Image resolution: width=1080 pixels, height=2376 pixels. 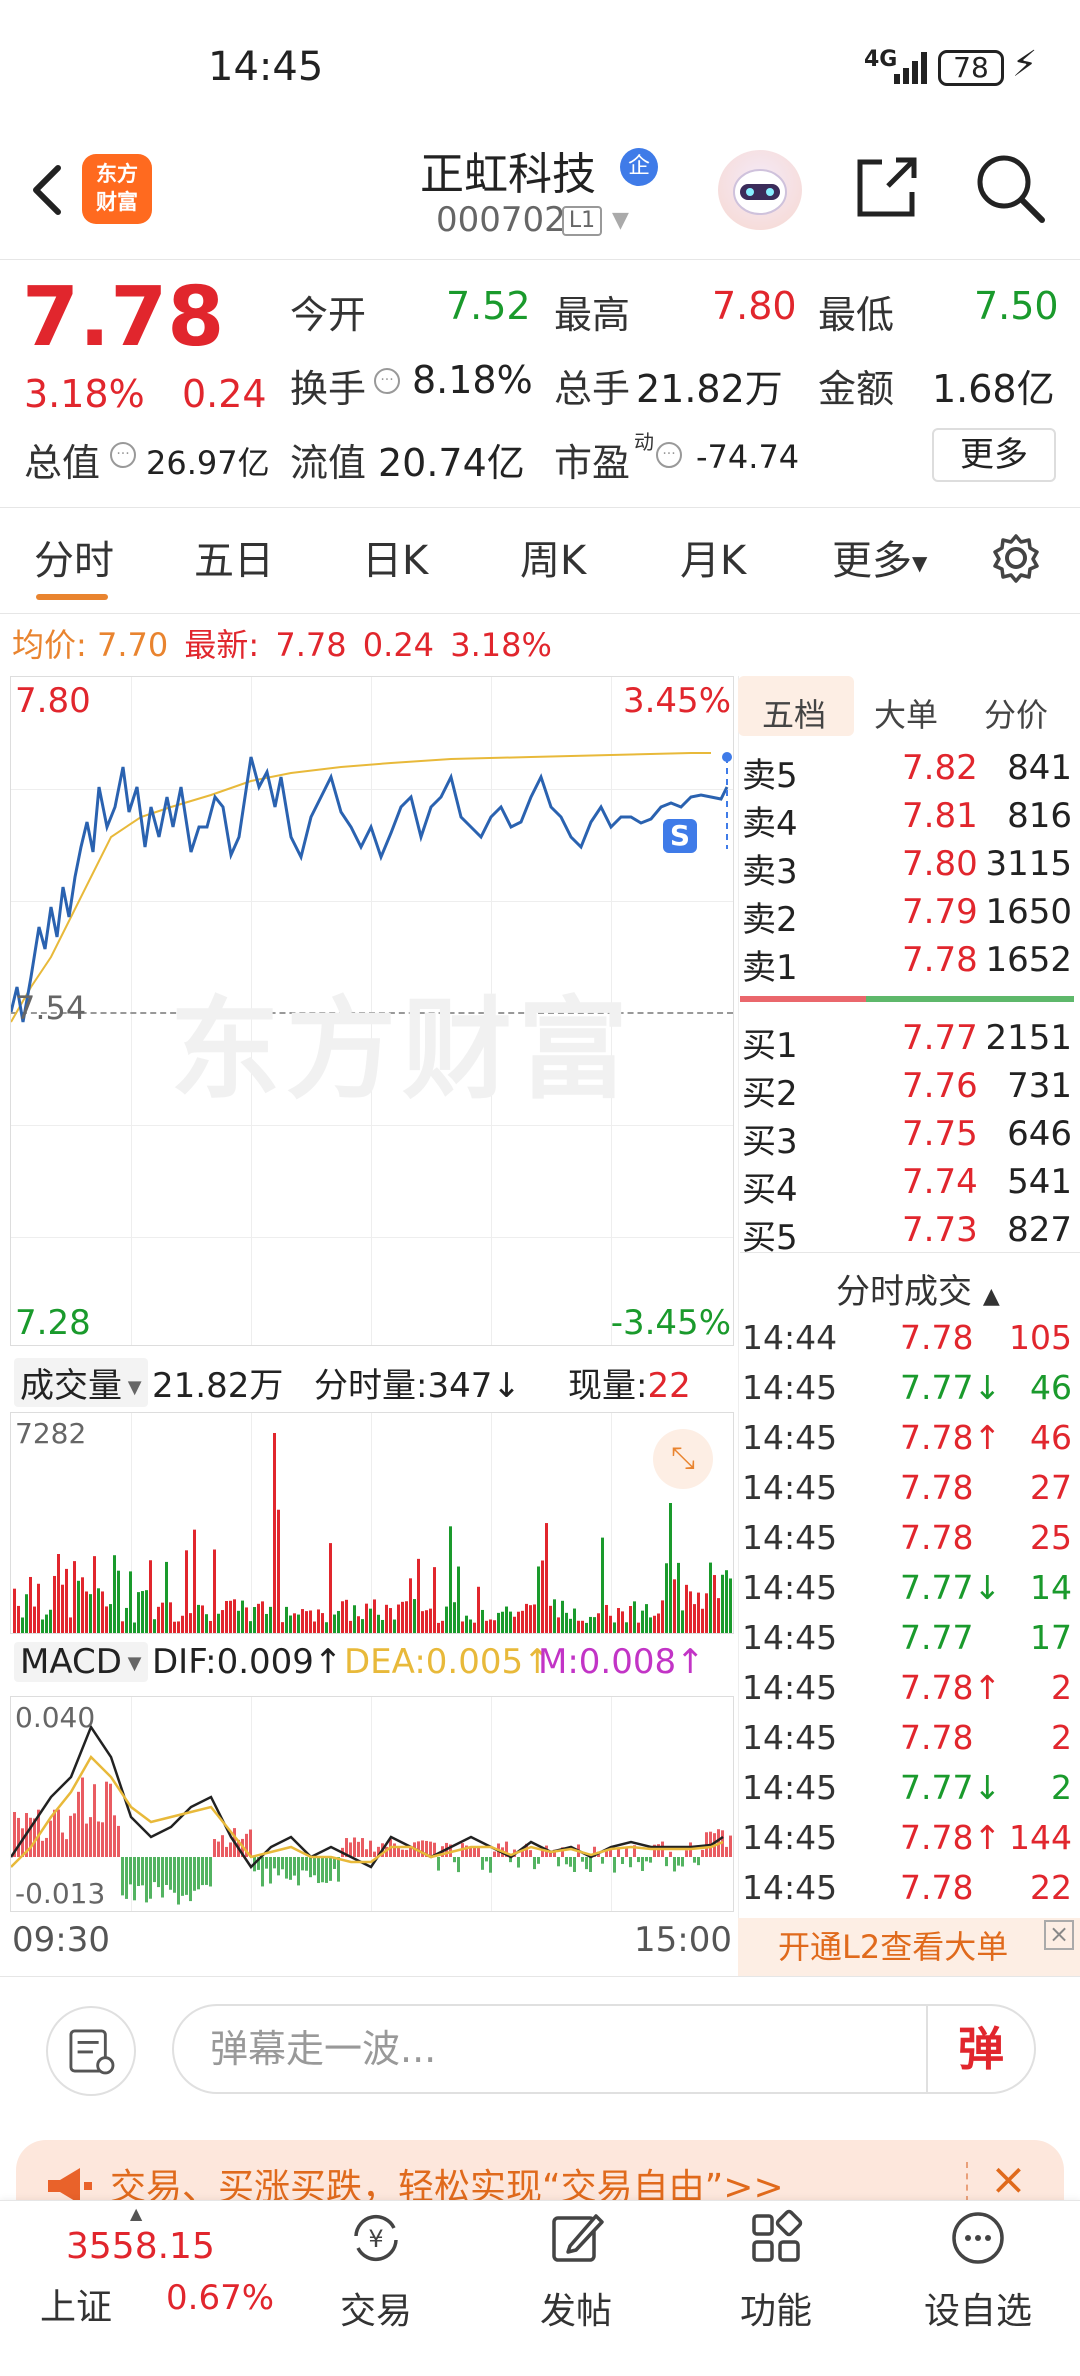 What do you see at coordinates (794, 715) in the screenshot?
I see `tab-five-levels: 五档` at bounding box center [794, 715].